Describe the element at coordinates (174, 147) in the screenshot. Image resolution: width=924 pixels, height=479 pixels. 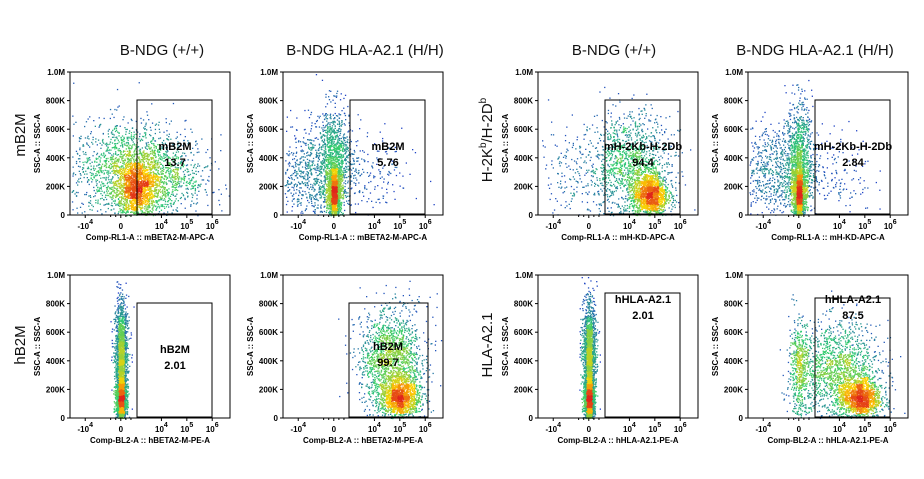
I see `gate-name: mB2M` at that location.